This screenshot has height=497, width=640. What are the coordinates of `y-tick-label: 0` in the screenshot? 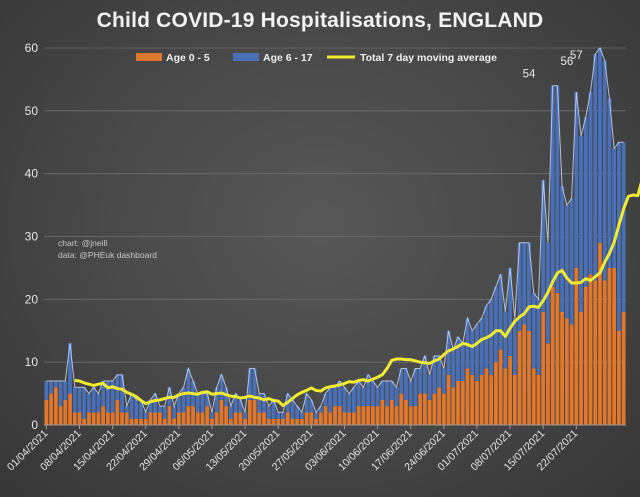 It's located at (34, 425).